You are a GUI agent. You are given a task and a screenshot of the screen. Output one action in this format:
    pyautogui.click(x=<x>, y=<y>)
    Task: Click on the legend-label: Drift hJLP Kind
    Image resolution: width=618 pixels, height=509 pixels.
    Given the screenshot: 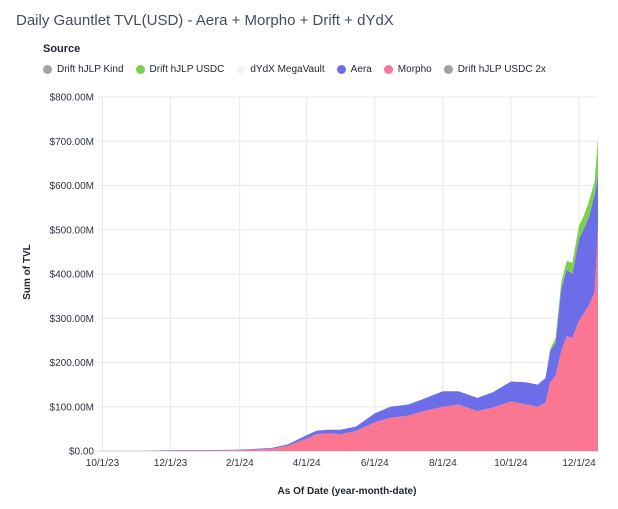 What is the action you would take?
    pyautogui.click(x=90, y=69)
    